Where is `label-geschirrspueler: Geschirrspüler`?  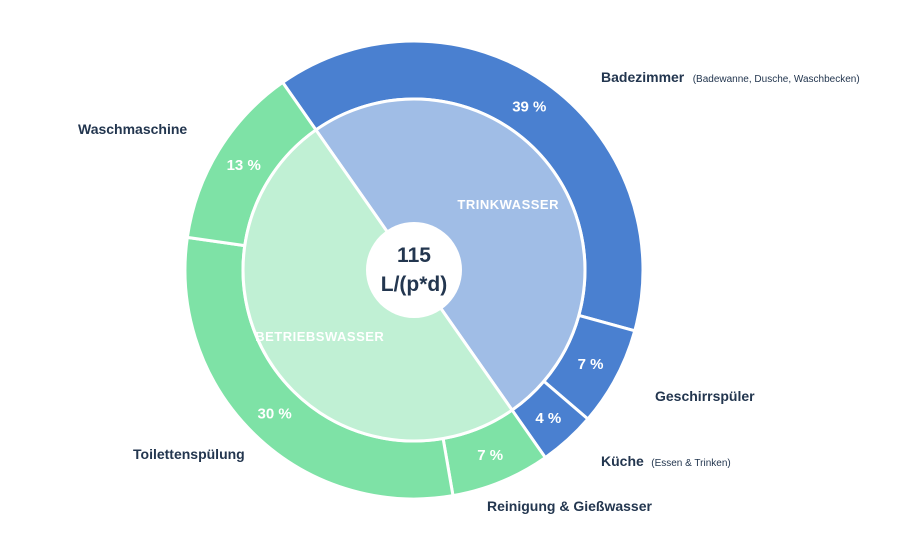
label-geschirrspueler: Geschirrspüler is located at coordinates (705, 396).